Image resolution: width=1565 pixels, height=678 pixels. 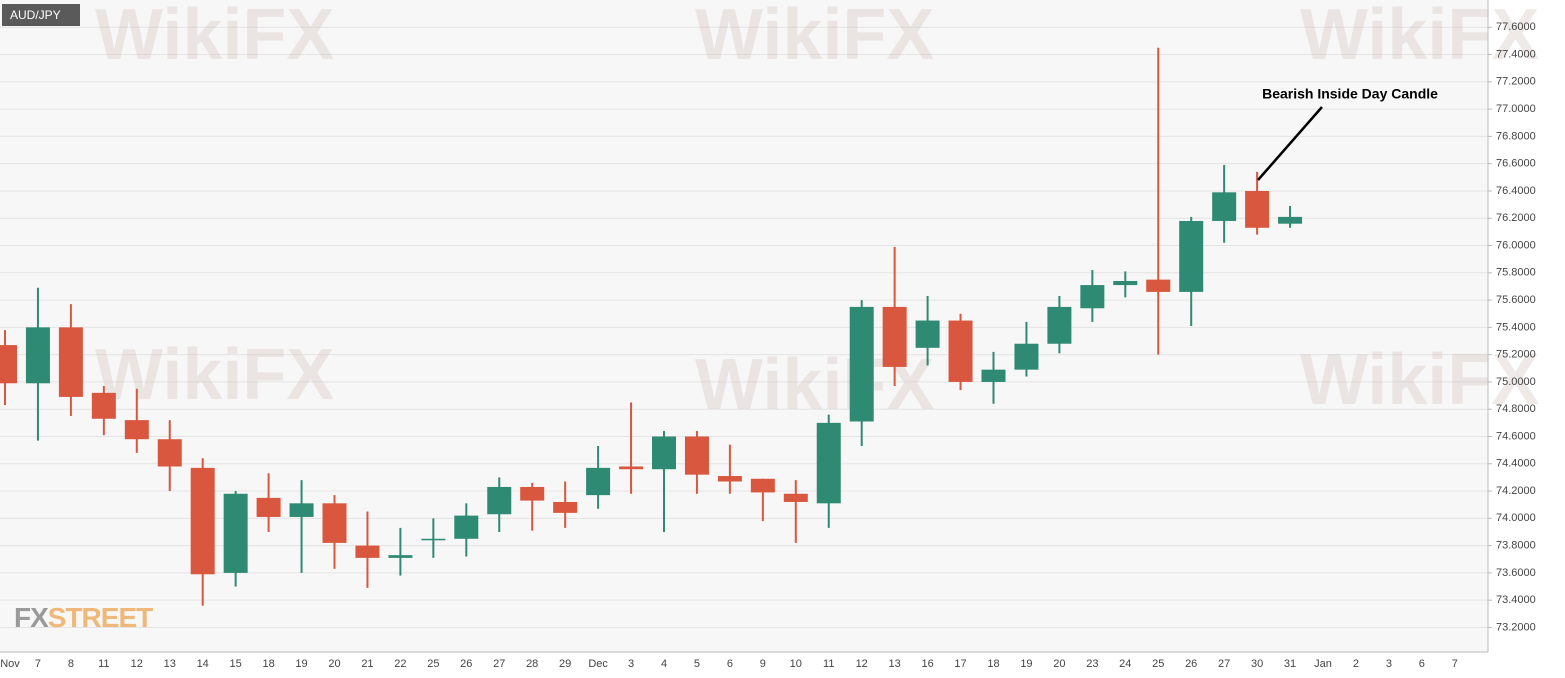 What do you see at coordinates (236, 664) in the screenshot?
I see `x-tick-label: 15` at bounding box center [236, 664].